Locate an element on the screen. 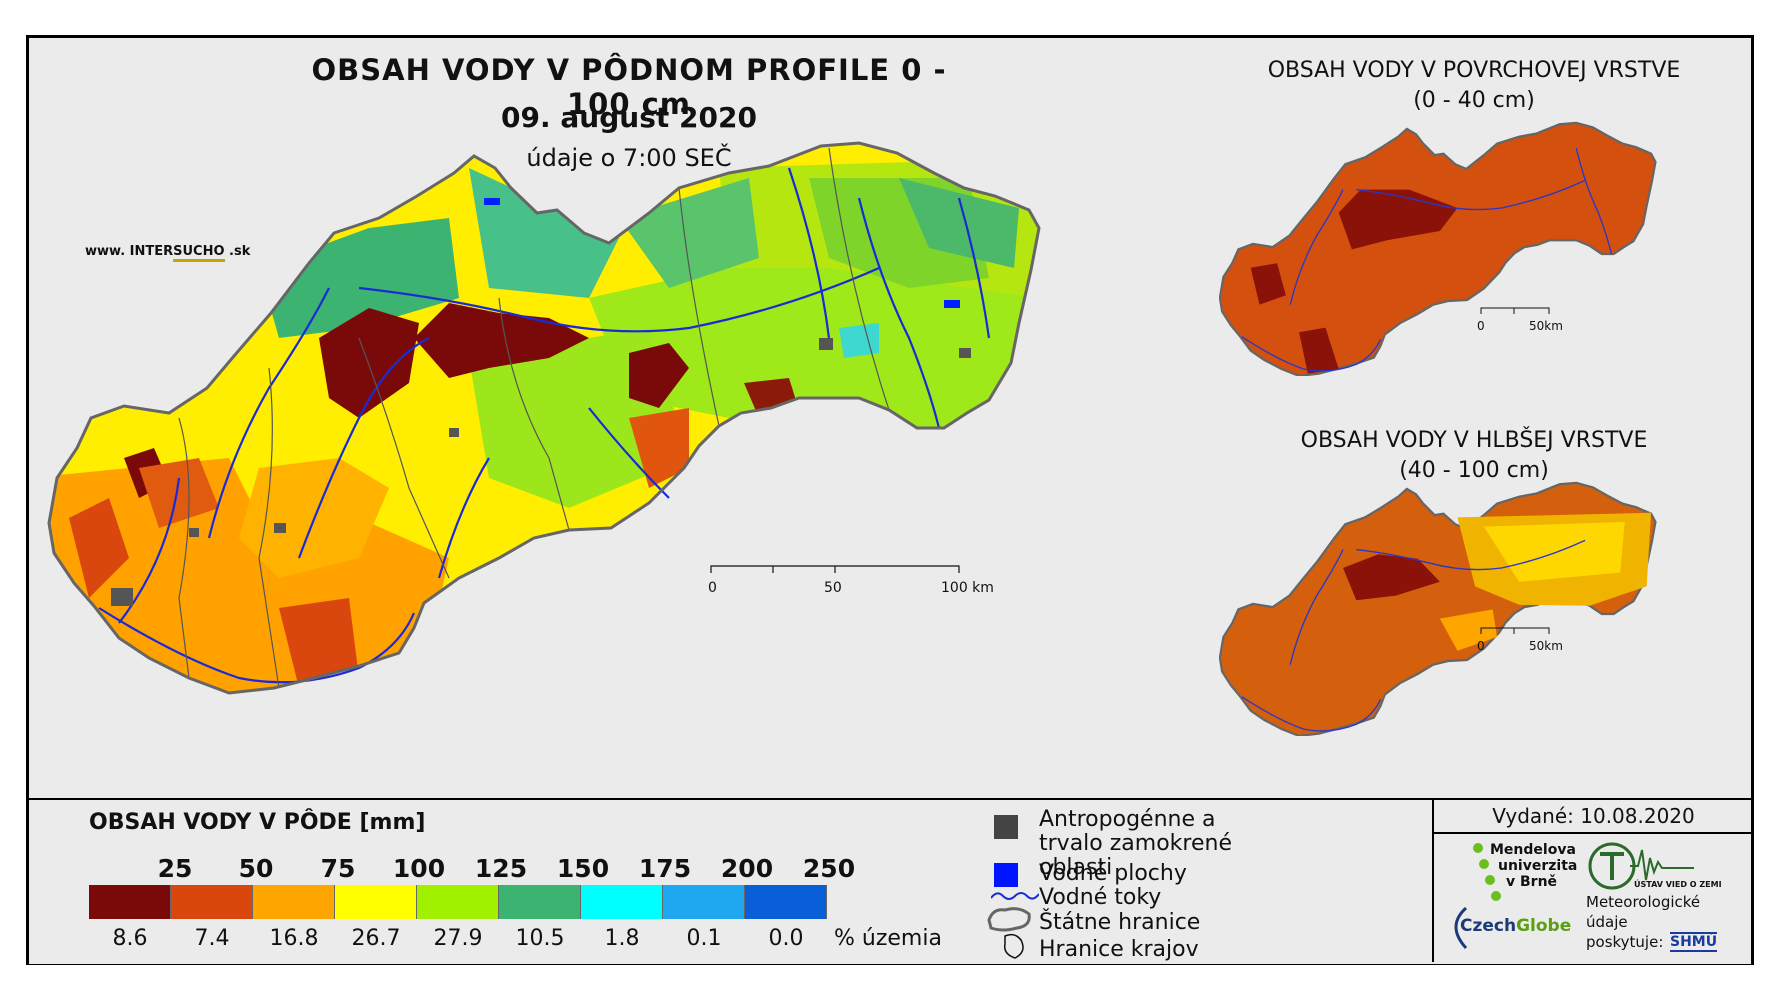  legend-region-border: Hranice krajov is located at coordinates (1119, 949).